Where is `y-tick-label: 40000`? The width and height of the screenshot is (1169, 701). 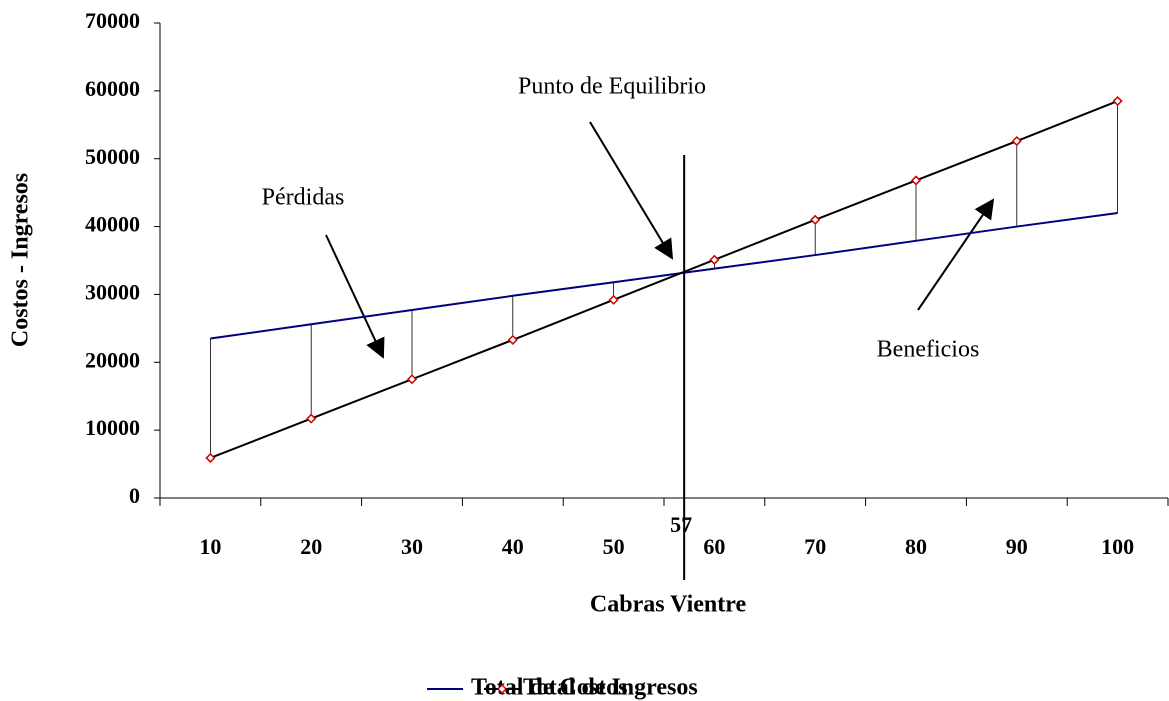
y-tick-label: 40000 is located at coordinates (112, 224).